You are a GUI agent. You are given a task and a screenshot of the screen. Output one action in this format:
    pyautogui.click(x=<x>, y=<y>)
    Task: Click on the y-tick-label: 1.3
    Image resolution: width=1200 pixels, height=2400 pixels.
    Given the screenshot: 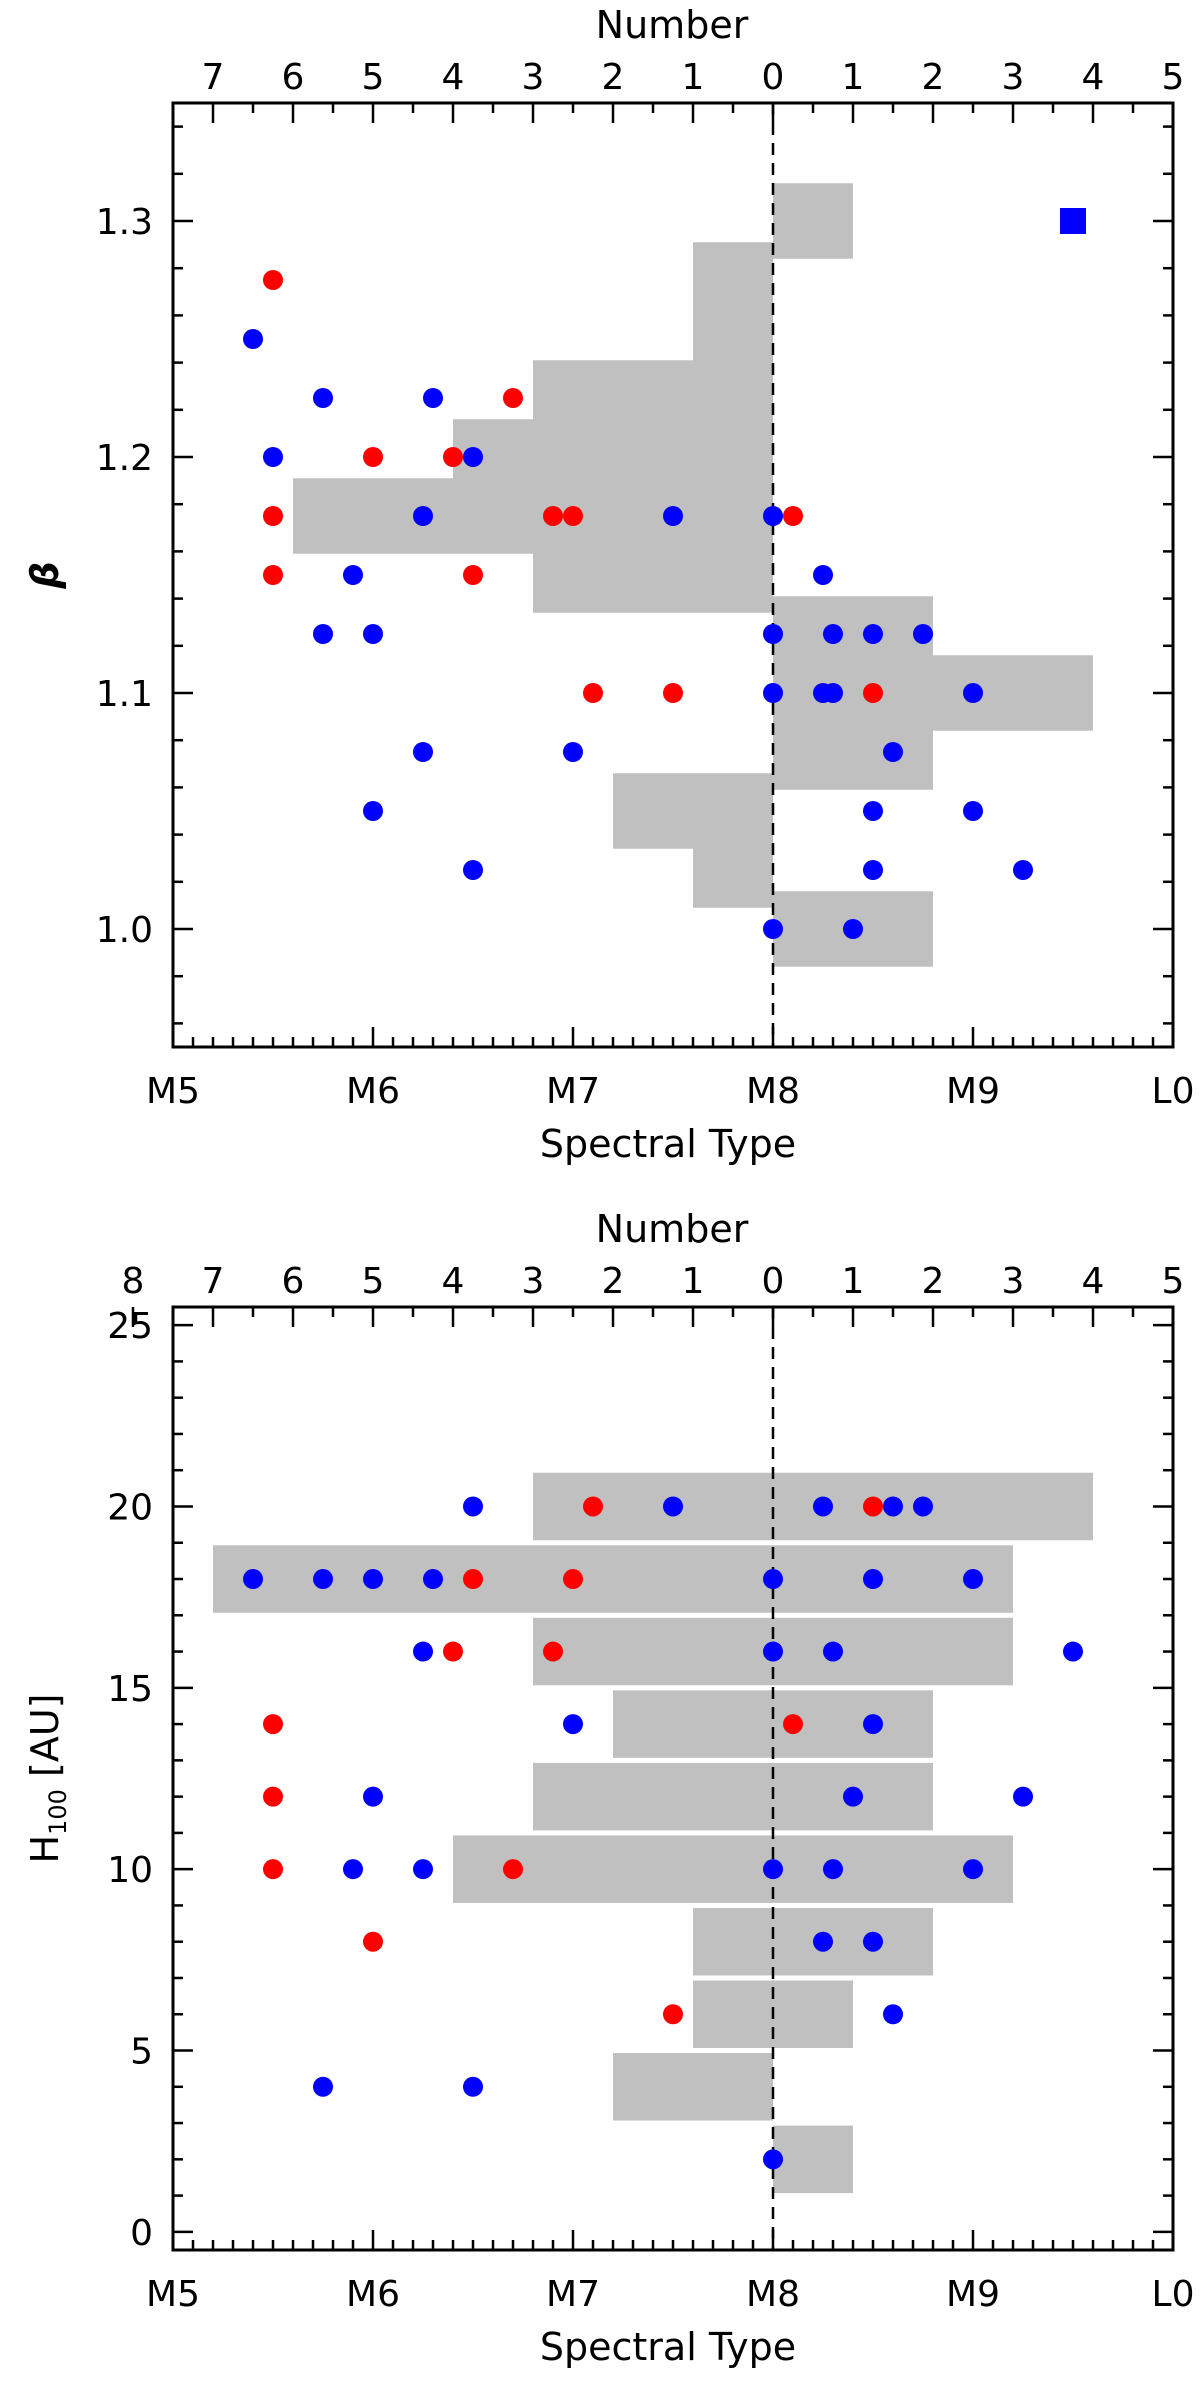 What is the action you would take?
    pyautogui.click(x=124, y=222)
    